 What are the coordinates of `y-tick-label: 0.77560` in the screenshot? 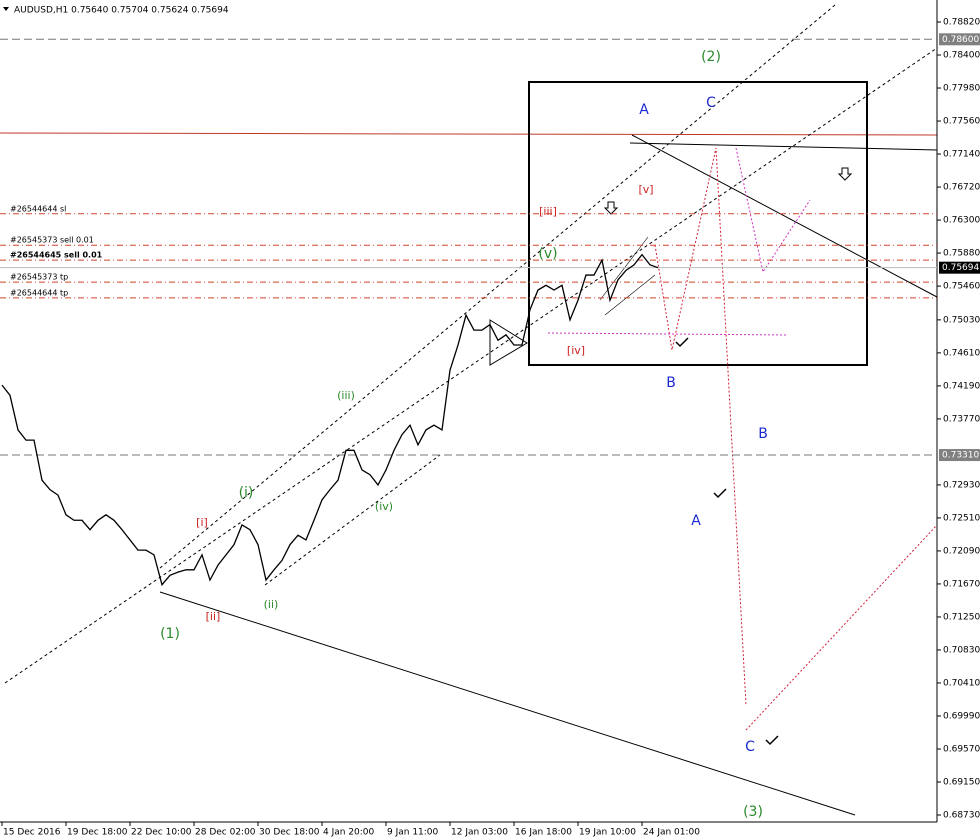 It's located at (961, 122).